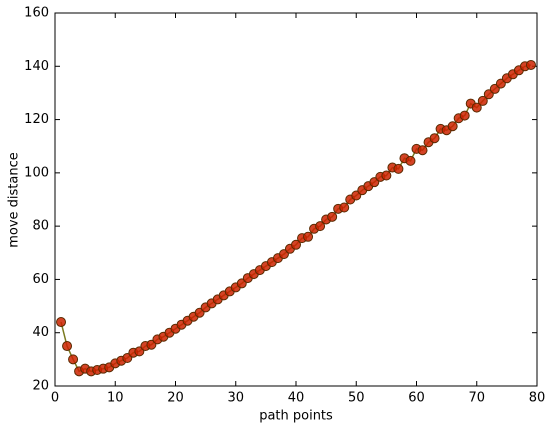 The width and height of the screenshot is (550, 431). What do you see at coordinates (356, 398) in the screenshot?
I see `x-tick-label: 50` at bounding box center [356, 398].